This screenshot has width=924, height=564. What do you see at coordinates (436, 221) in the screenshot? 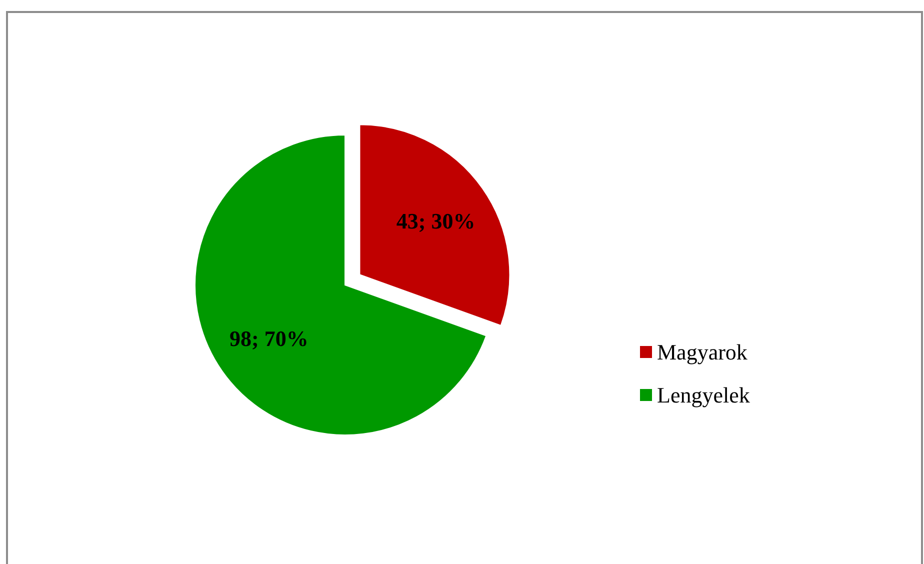
I see `data-label: 43; 30%` at bounding box center [436, 221].